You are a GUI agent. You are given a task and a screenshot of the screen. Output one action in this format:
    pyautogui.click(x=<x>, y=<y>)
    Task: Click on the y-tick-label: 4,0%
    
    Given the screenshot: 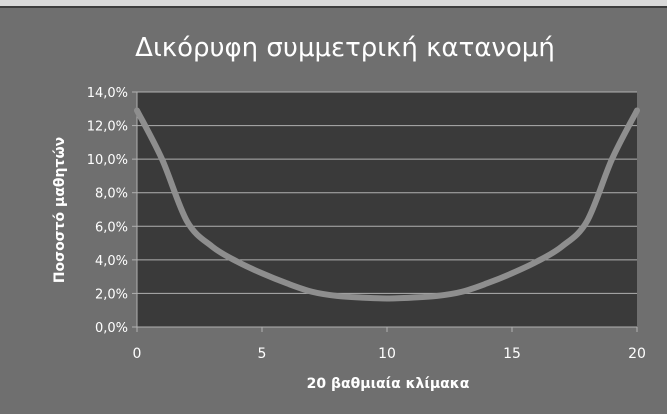 What is the action you would take?
    pyautogui.click(x=111, y=261)
    